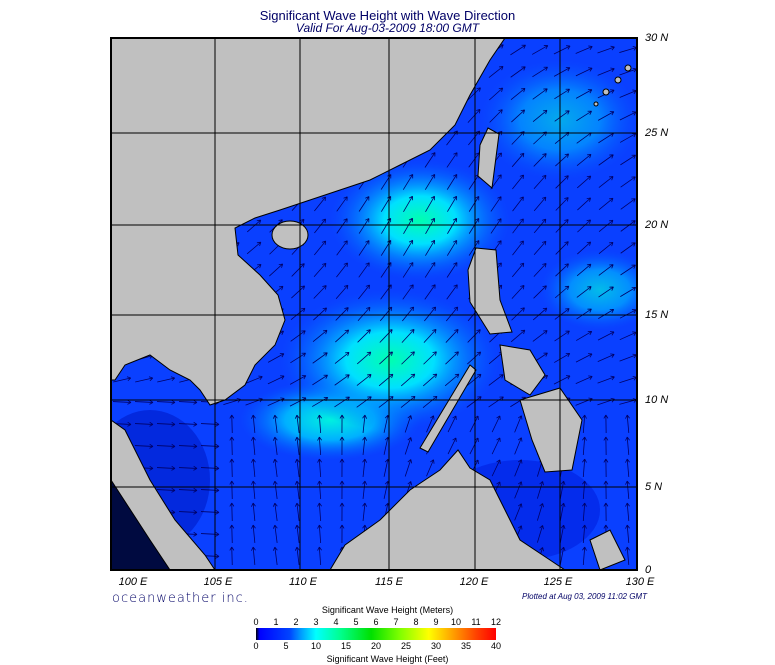 Image resolution: width=775 pixels, height=665 pixels. Describe the element at coordinates (316, 622) in the screenshot. I see `meter-tick: 3` at that location.